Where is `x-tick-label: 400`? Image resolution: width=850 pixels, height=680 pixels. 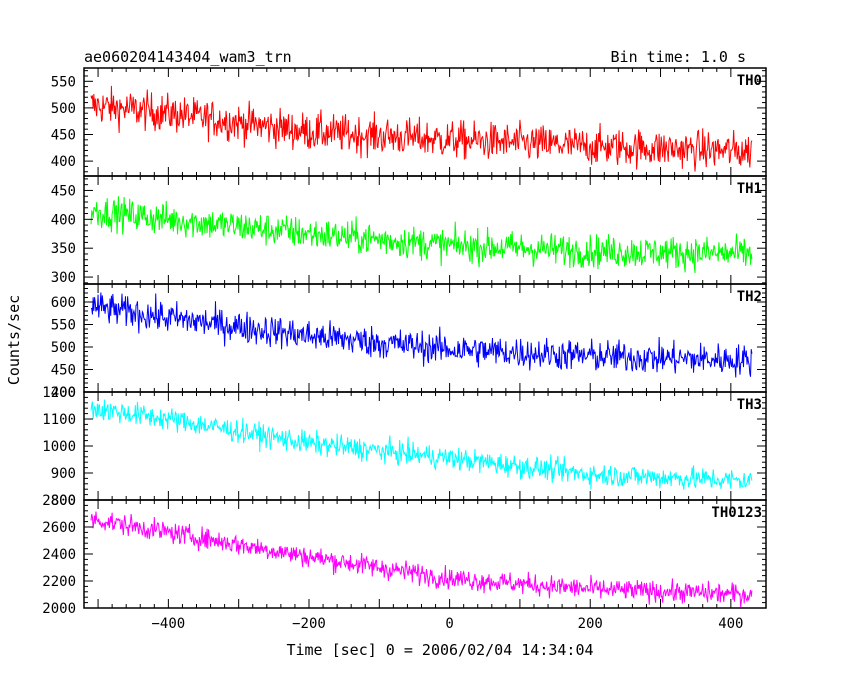 x-tick-label: 400 is located at coordinates (730, 624).